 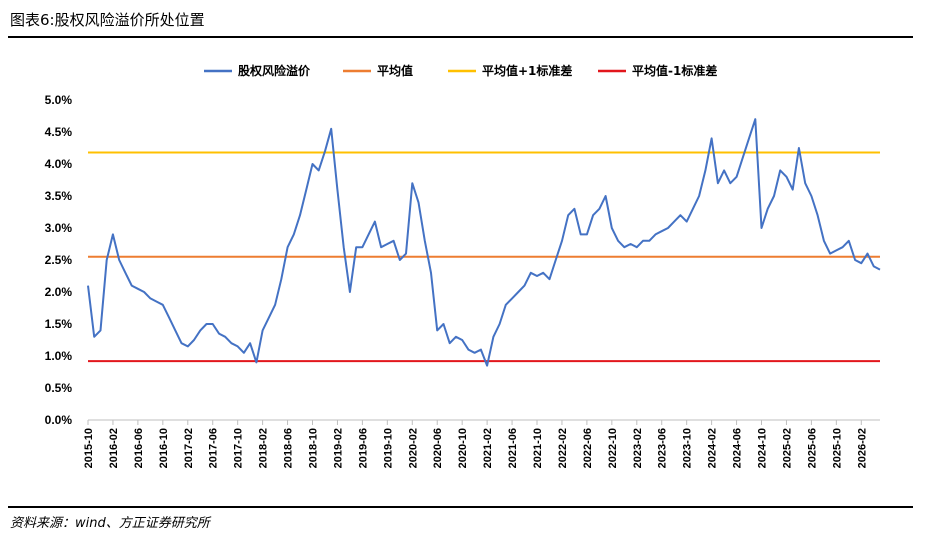 I want to click on source-note: 资料来源：wind、方正证券研究所, so click(x=110, y=523).